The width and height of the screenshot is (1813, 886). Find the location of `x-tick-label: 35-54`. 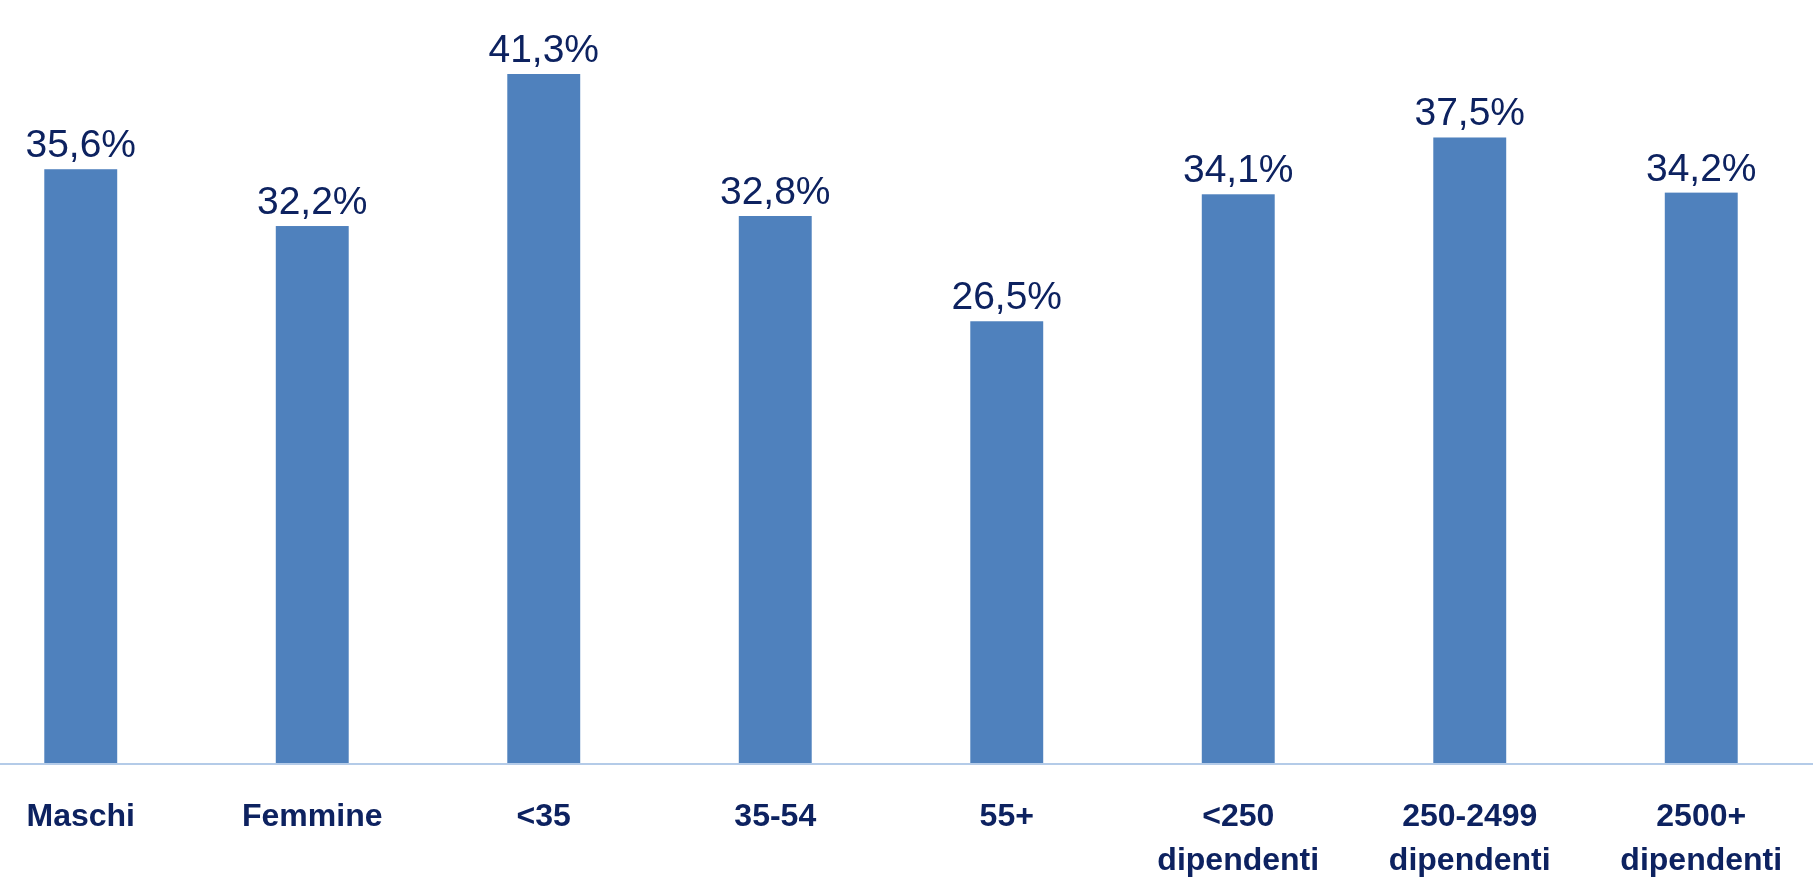

x-tick-label: 35-54 is located at coordinates (775, 815).